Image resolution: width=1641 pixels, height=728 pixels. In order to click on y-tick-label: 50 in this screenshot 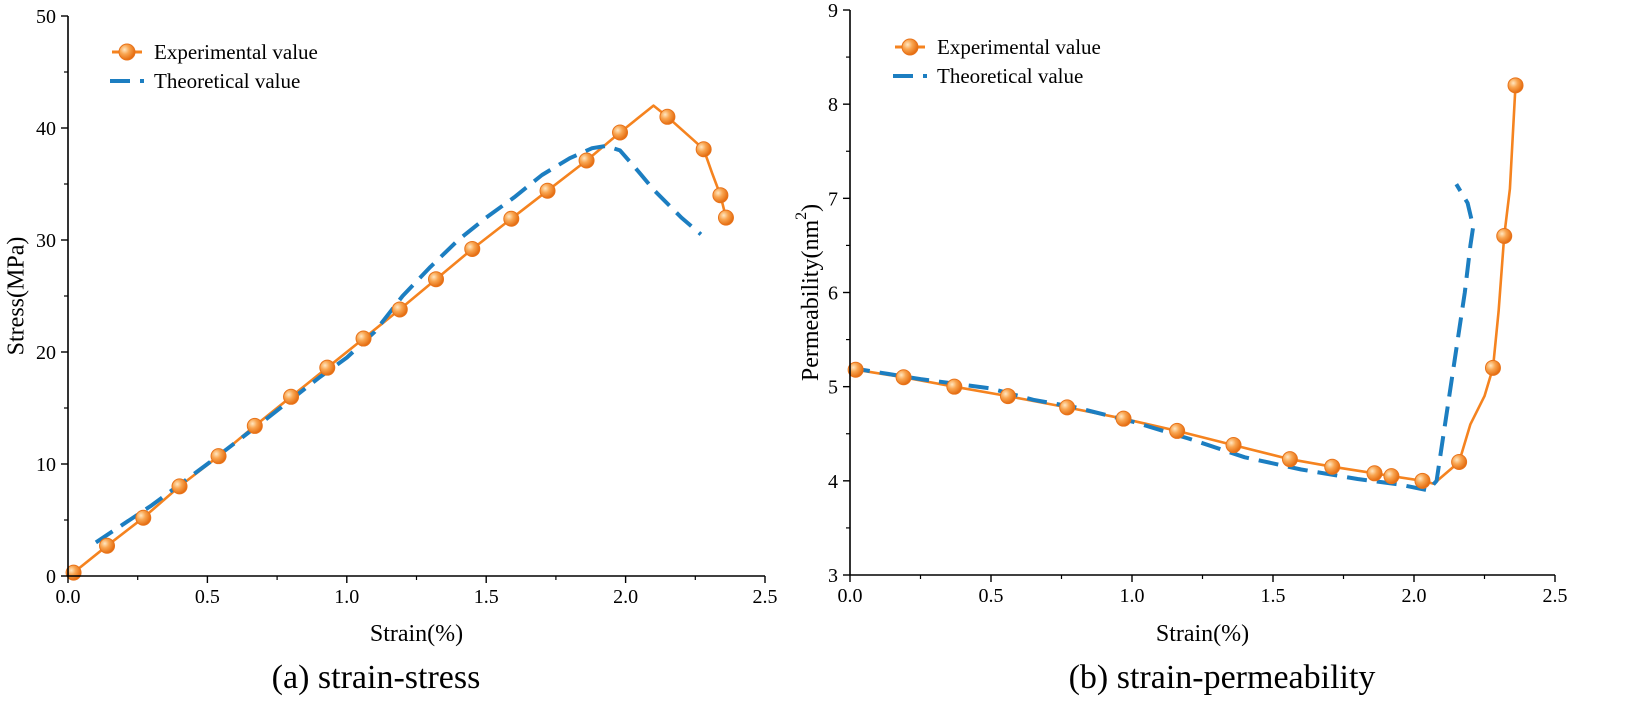, I will do `click(46, 17)`.